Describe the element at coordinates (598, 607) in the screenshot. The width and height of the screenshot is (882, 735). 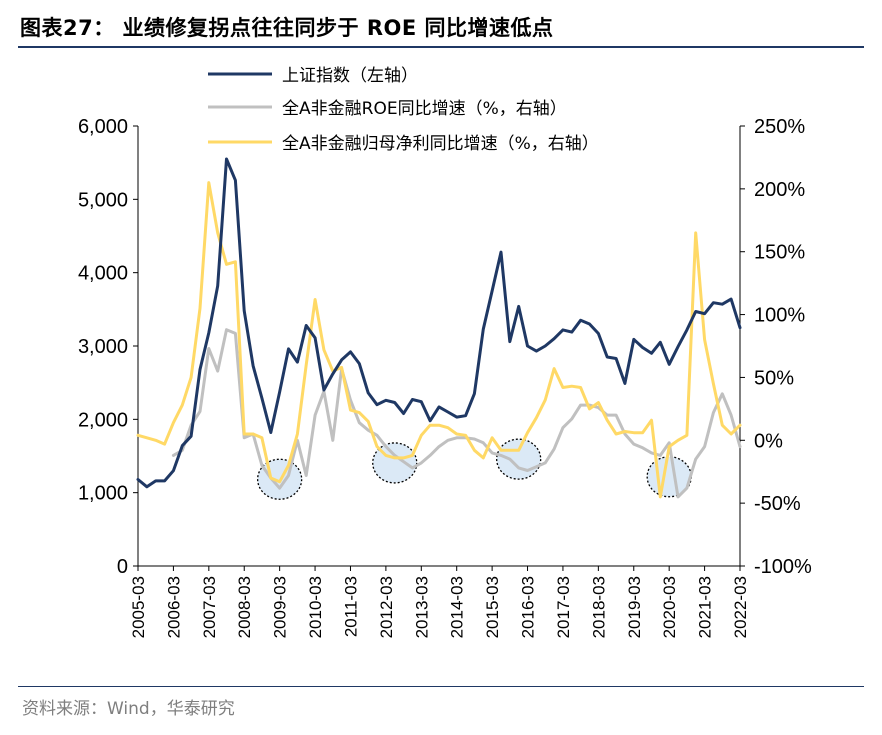
I see `x-tick-label: 2018-03` at that location.